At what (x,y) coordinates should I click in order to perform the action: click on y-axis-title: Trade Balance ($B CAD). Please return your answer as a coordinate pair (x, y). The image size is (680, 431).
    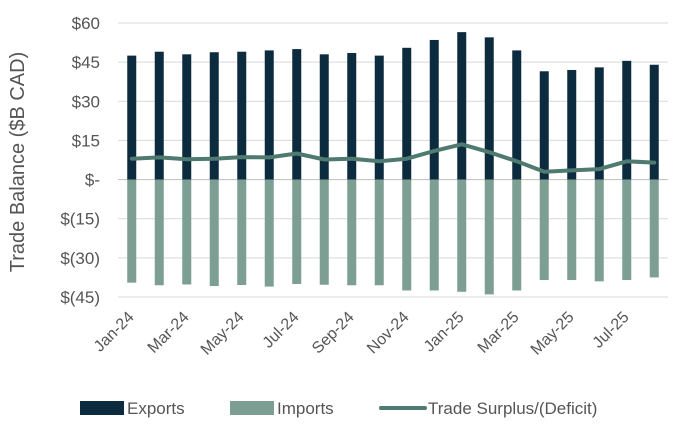
    Looking at the image, I should click on (18, 162).